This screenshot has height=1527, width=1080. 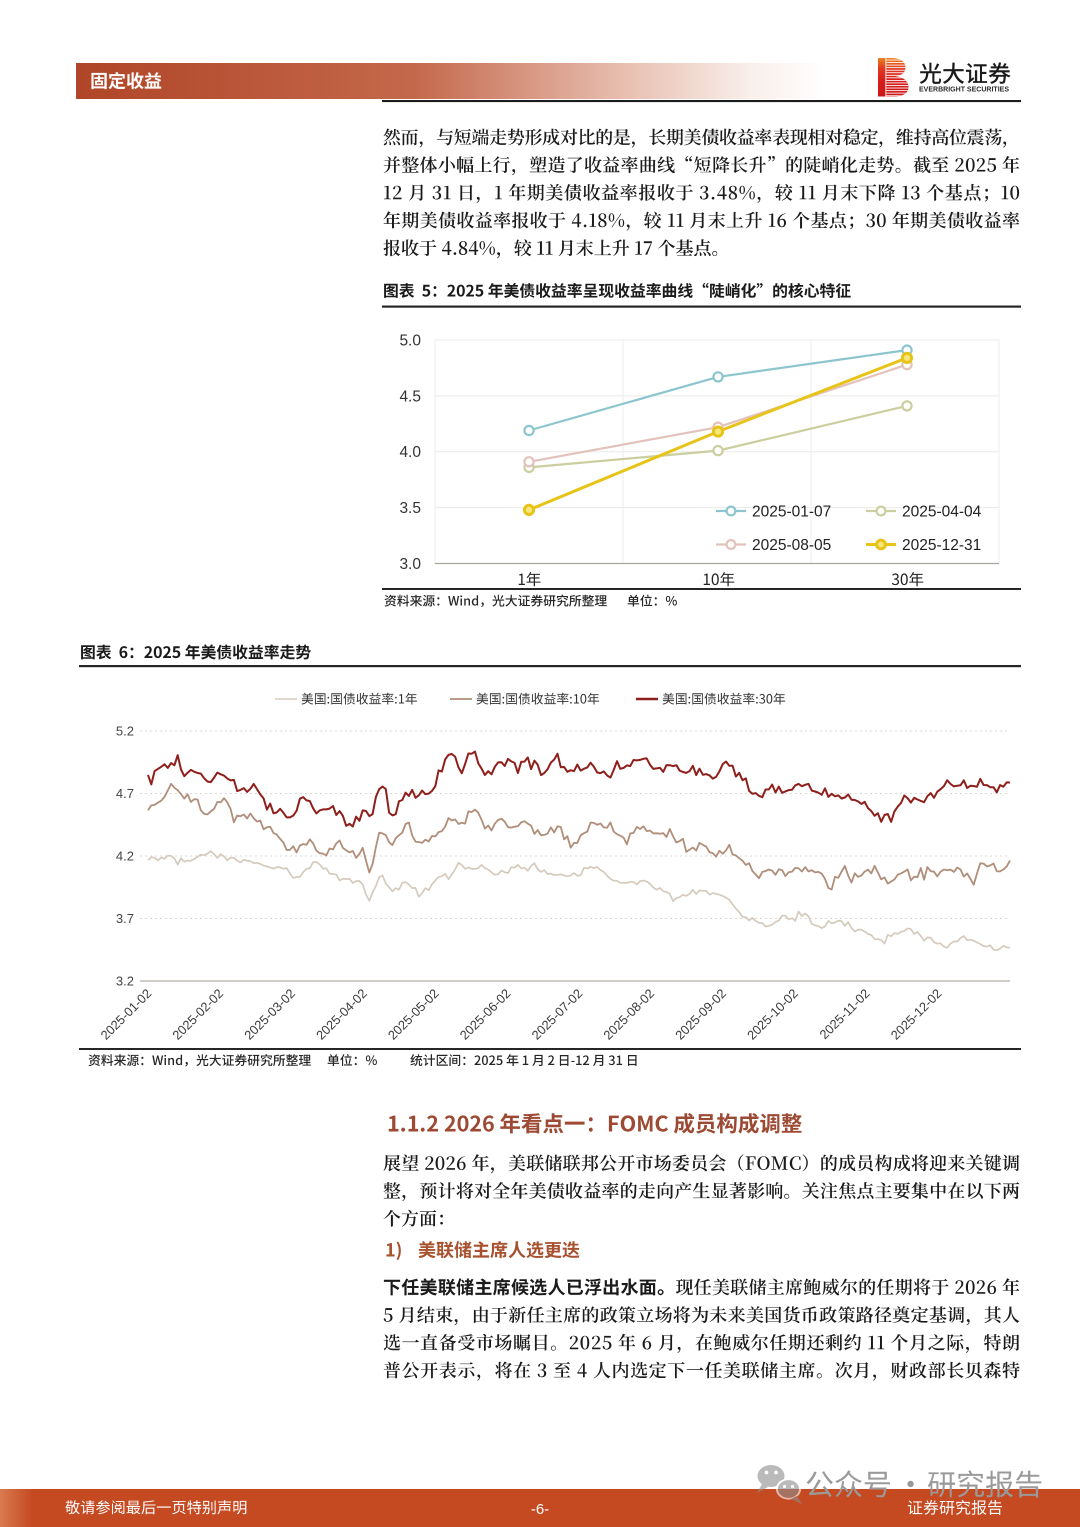 What do you see at coordinates (125, 856) in the screenshot?
I see `svg-text: 4.2` at bounding box center [125, 856].